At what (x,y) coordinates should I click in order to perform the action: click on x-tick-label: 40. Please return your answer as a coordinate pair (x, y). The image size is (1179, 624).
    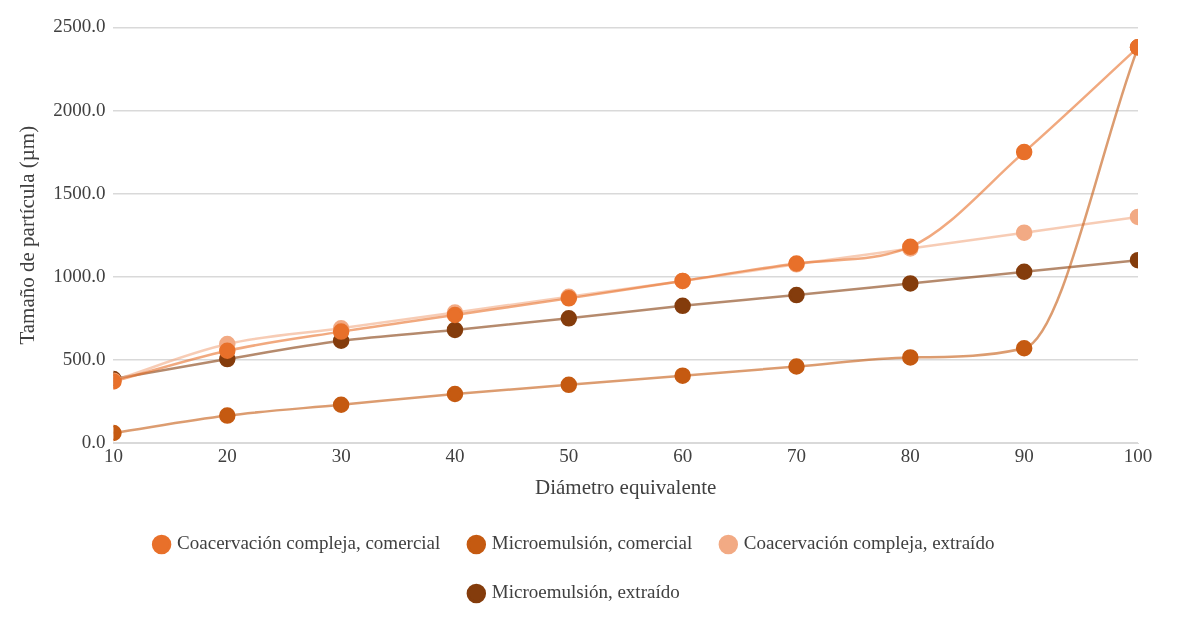
    Looking at the image, I should click on (455, 456).